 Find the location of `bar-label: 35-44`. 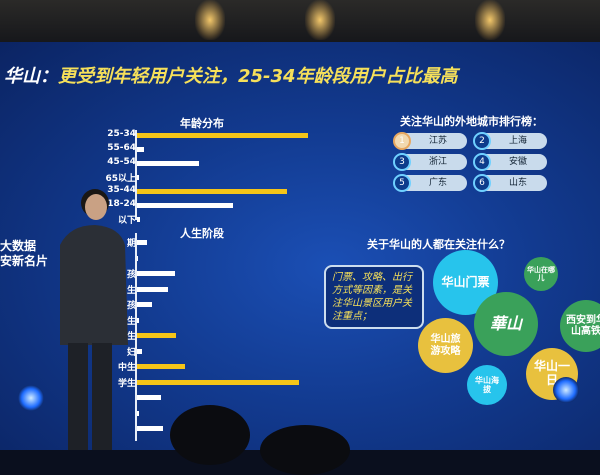

bar-label: 35-44 is located at coordinates (121, 190).